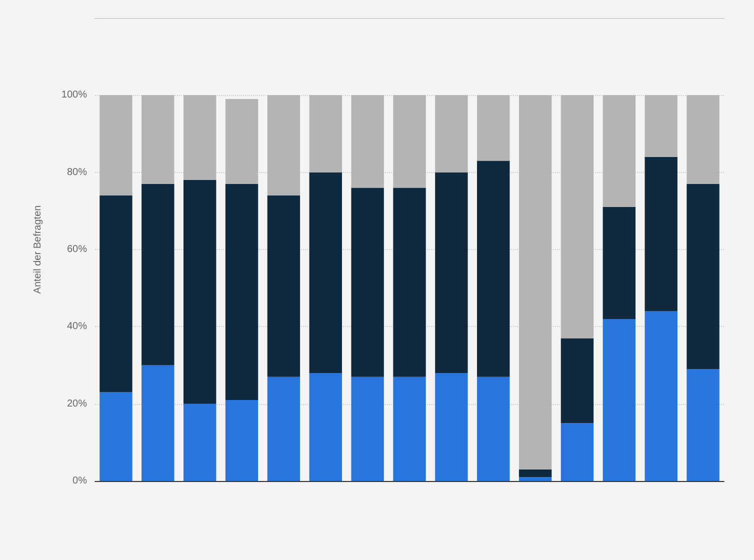 Image resolution: width=754 pixels, height=560 pixels. Describe the element at coordinates (77, 172) in the screenshot. I see `y-tick-label: 80%` at that location.